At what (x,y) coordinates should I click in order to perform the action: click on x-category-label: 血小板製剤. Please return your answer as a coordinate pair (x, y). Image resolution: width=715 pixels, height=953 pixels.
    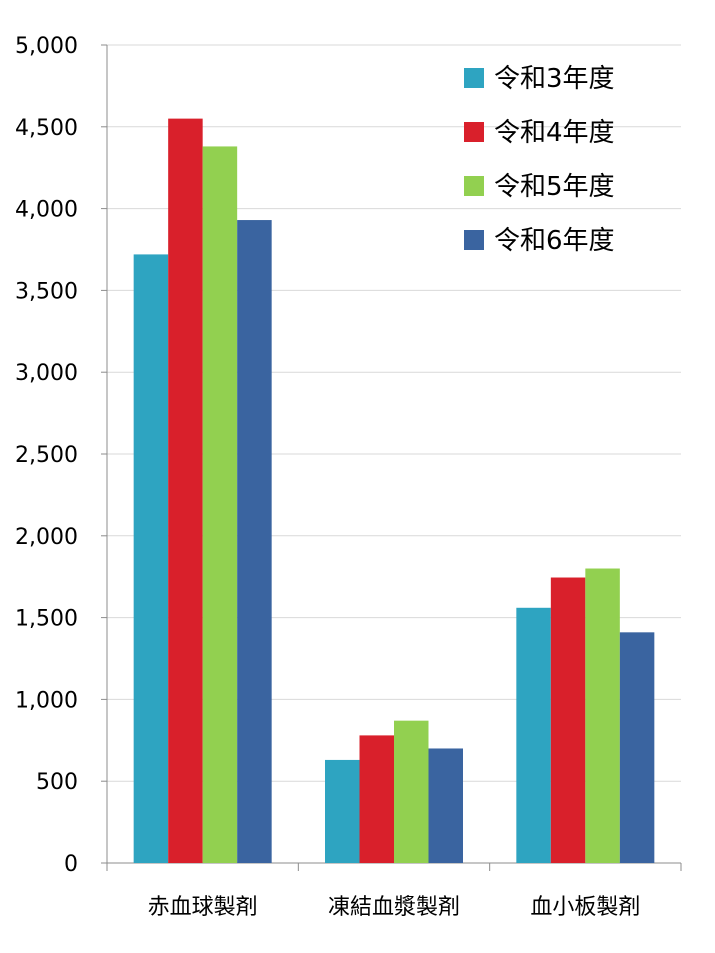
    Looking at the image, I should click on (585, 907).